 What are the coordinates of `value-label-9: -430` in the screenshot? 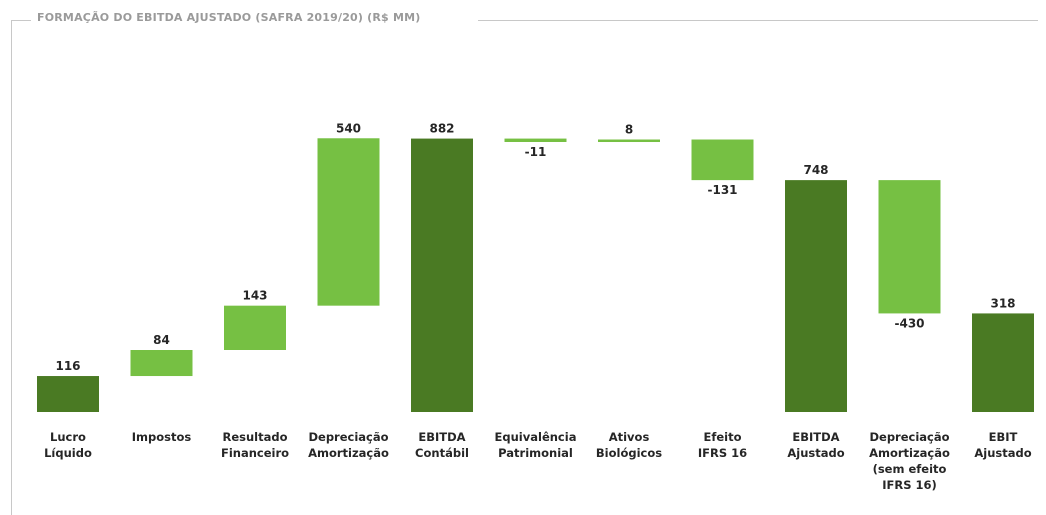 It's located at (909, 323).